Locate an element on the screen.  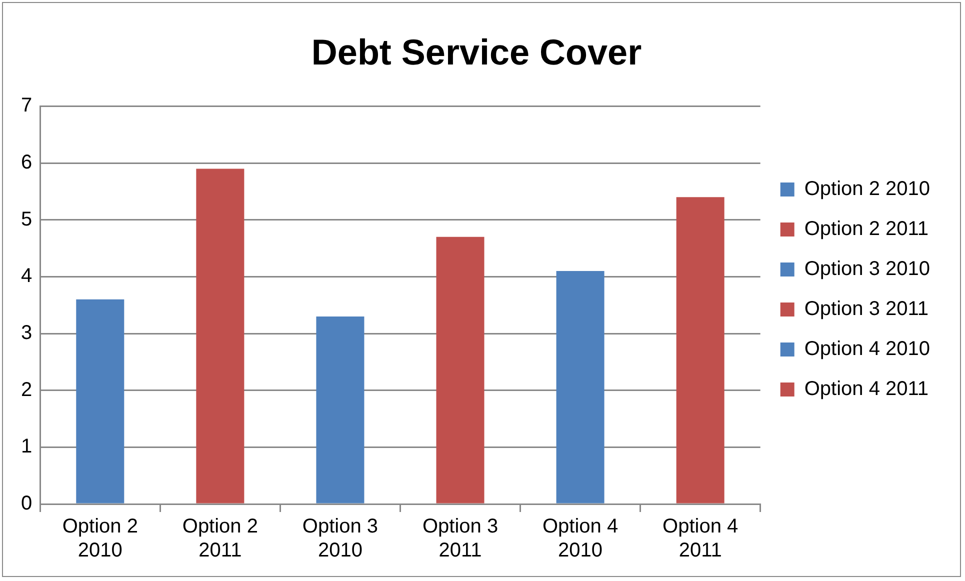
legend-label: Option 2 2011 is located at coordinates (866, 229).